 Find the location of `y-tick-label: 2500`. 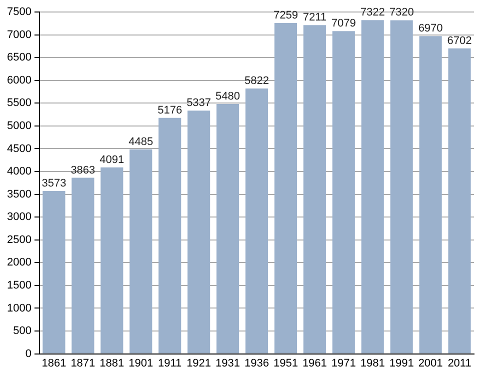

y-tick-label: 2500 is located at coordinates (19, 240).